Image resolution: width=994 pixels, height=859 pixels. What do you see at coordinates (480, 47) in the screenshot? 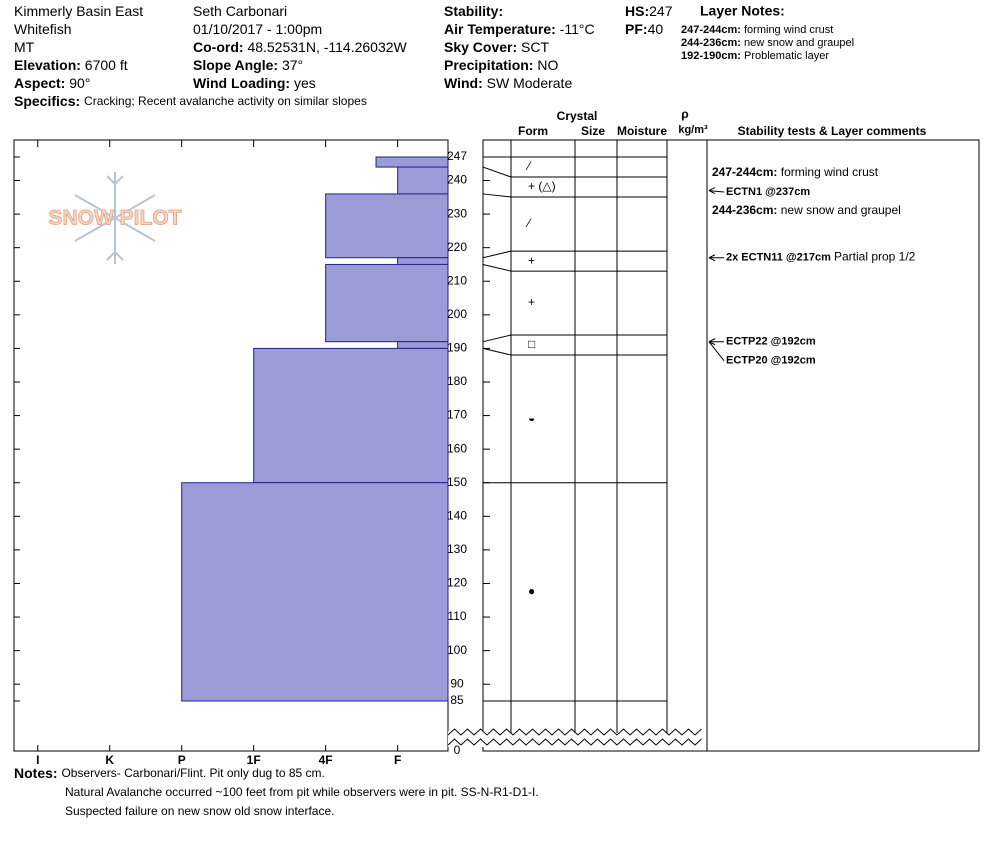
I see `field-label: Sky Cover:` at bounding box center [480, 47].